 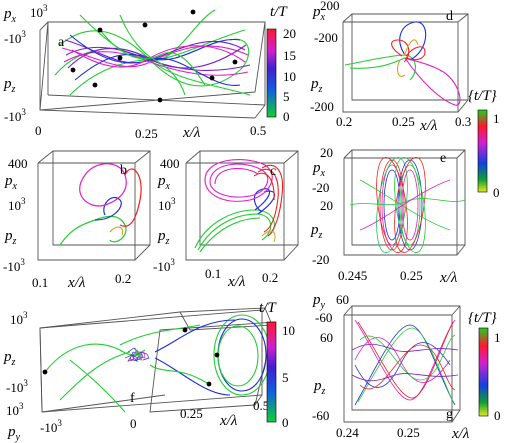 I want to click on panel-c-pz-label: pz, so click(x=163, y=237).